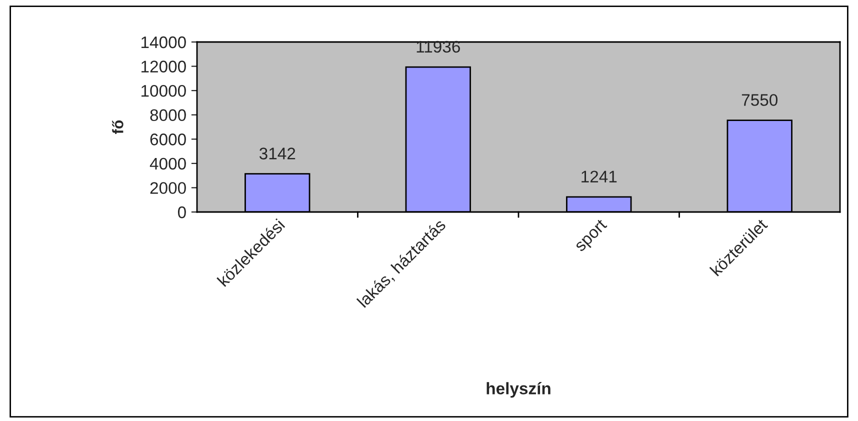 The width and height of the screenshot is (858, 421). Describe the element at coordinates (760, 100) in the screenshot. I see `data-label: 7550` at that location.